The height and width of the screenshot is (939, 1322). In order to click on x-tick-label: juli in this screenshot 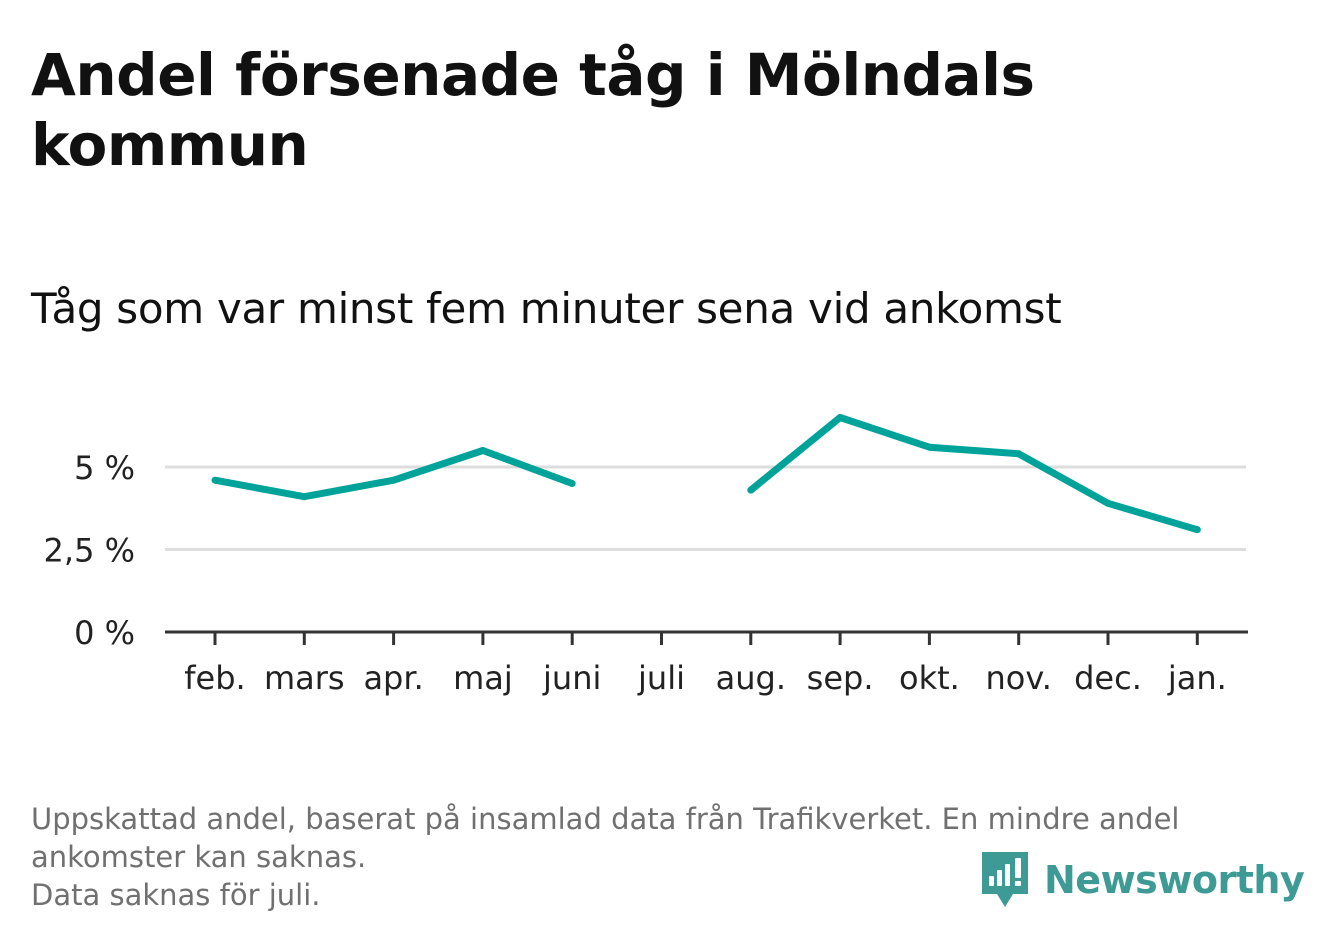, I will do `click(661, 678)`.